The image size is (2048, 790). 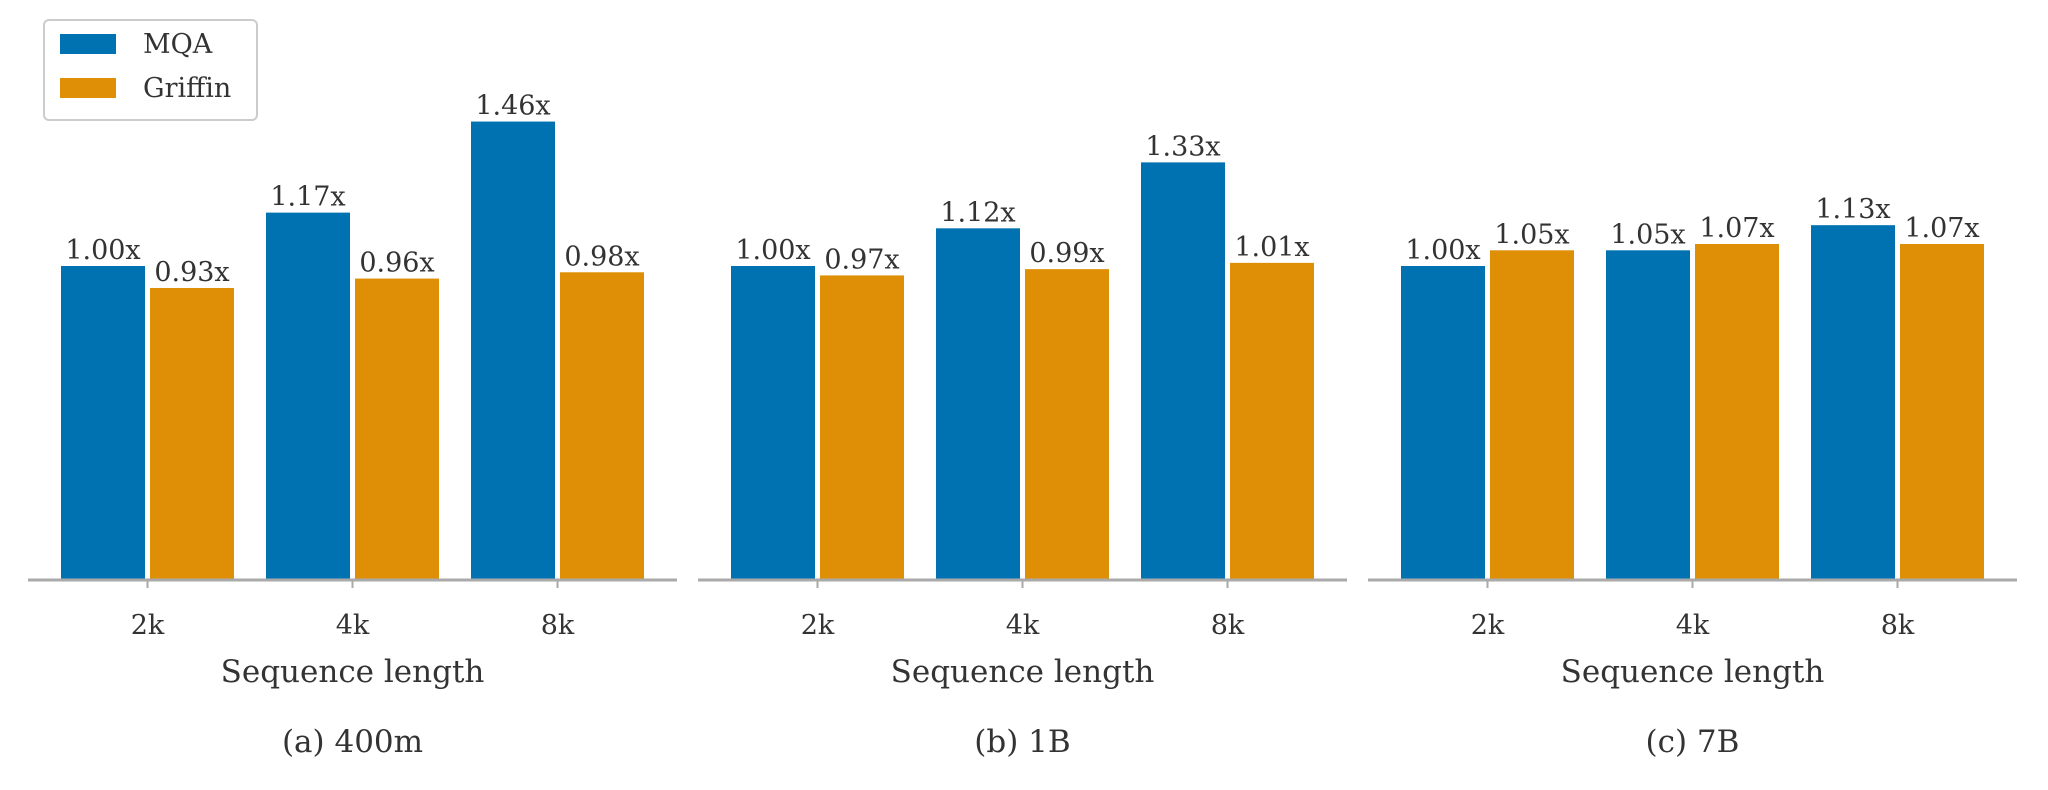 What do you see at coordinates (1271, 247) in the screenshot?
I see `data-label-griffin-8k: 1.01x` at bounding box center [1271, 247].